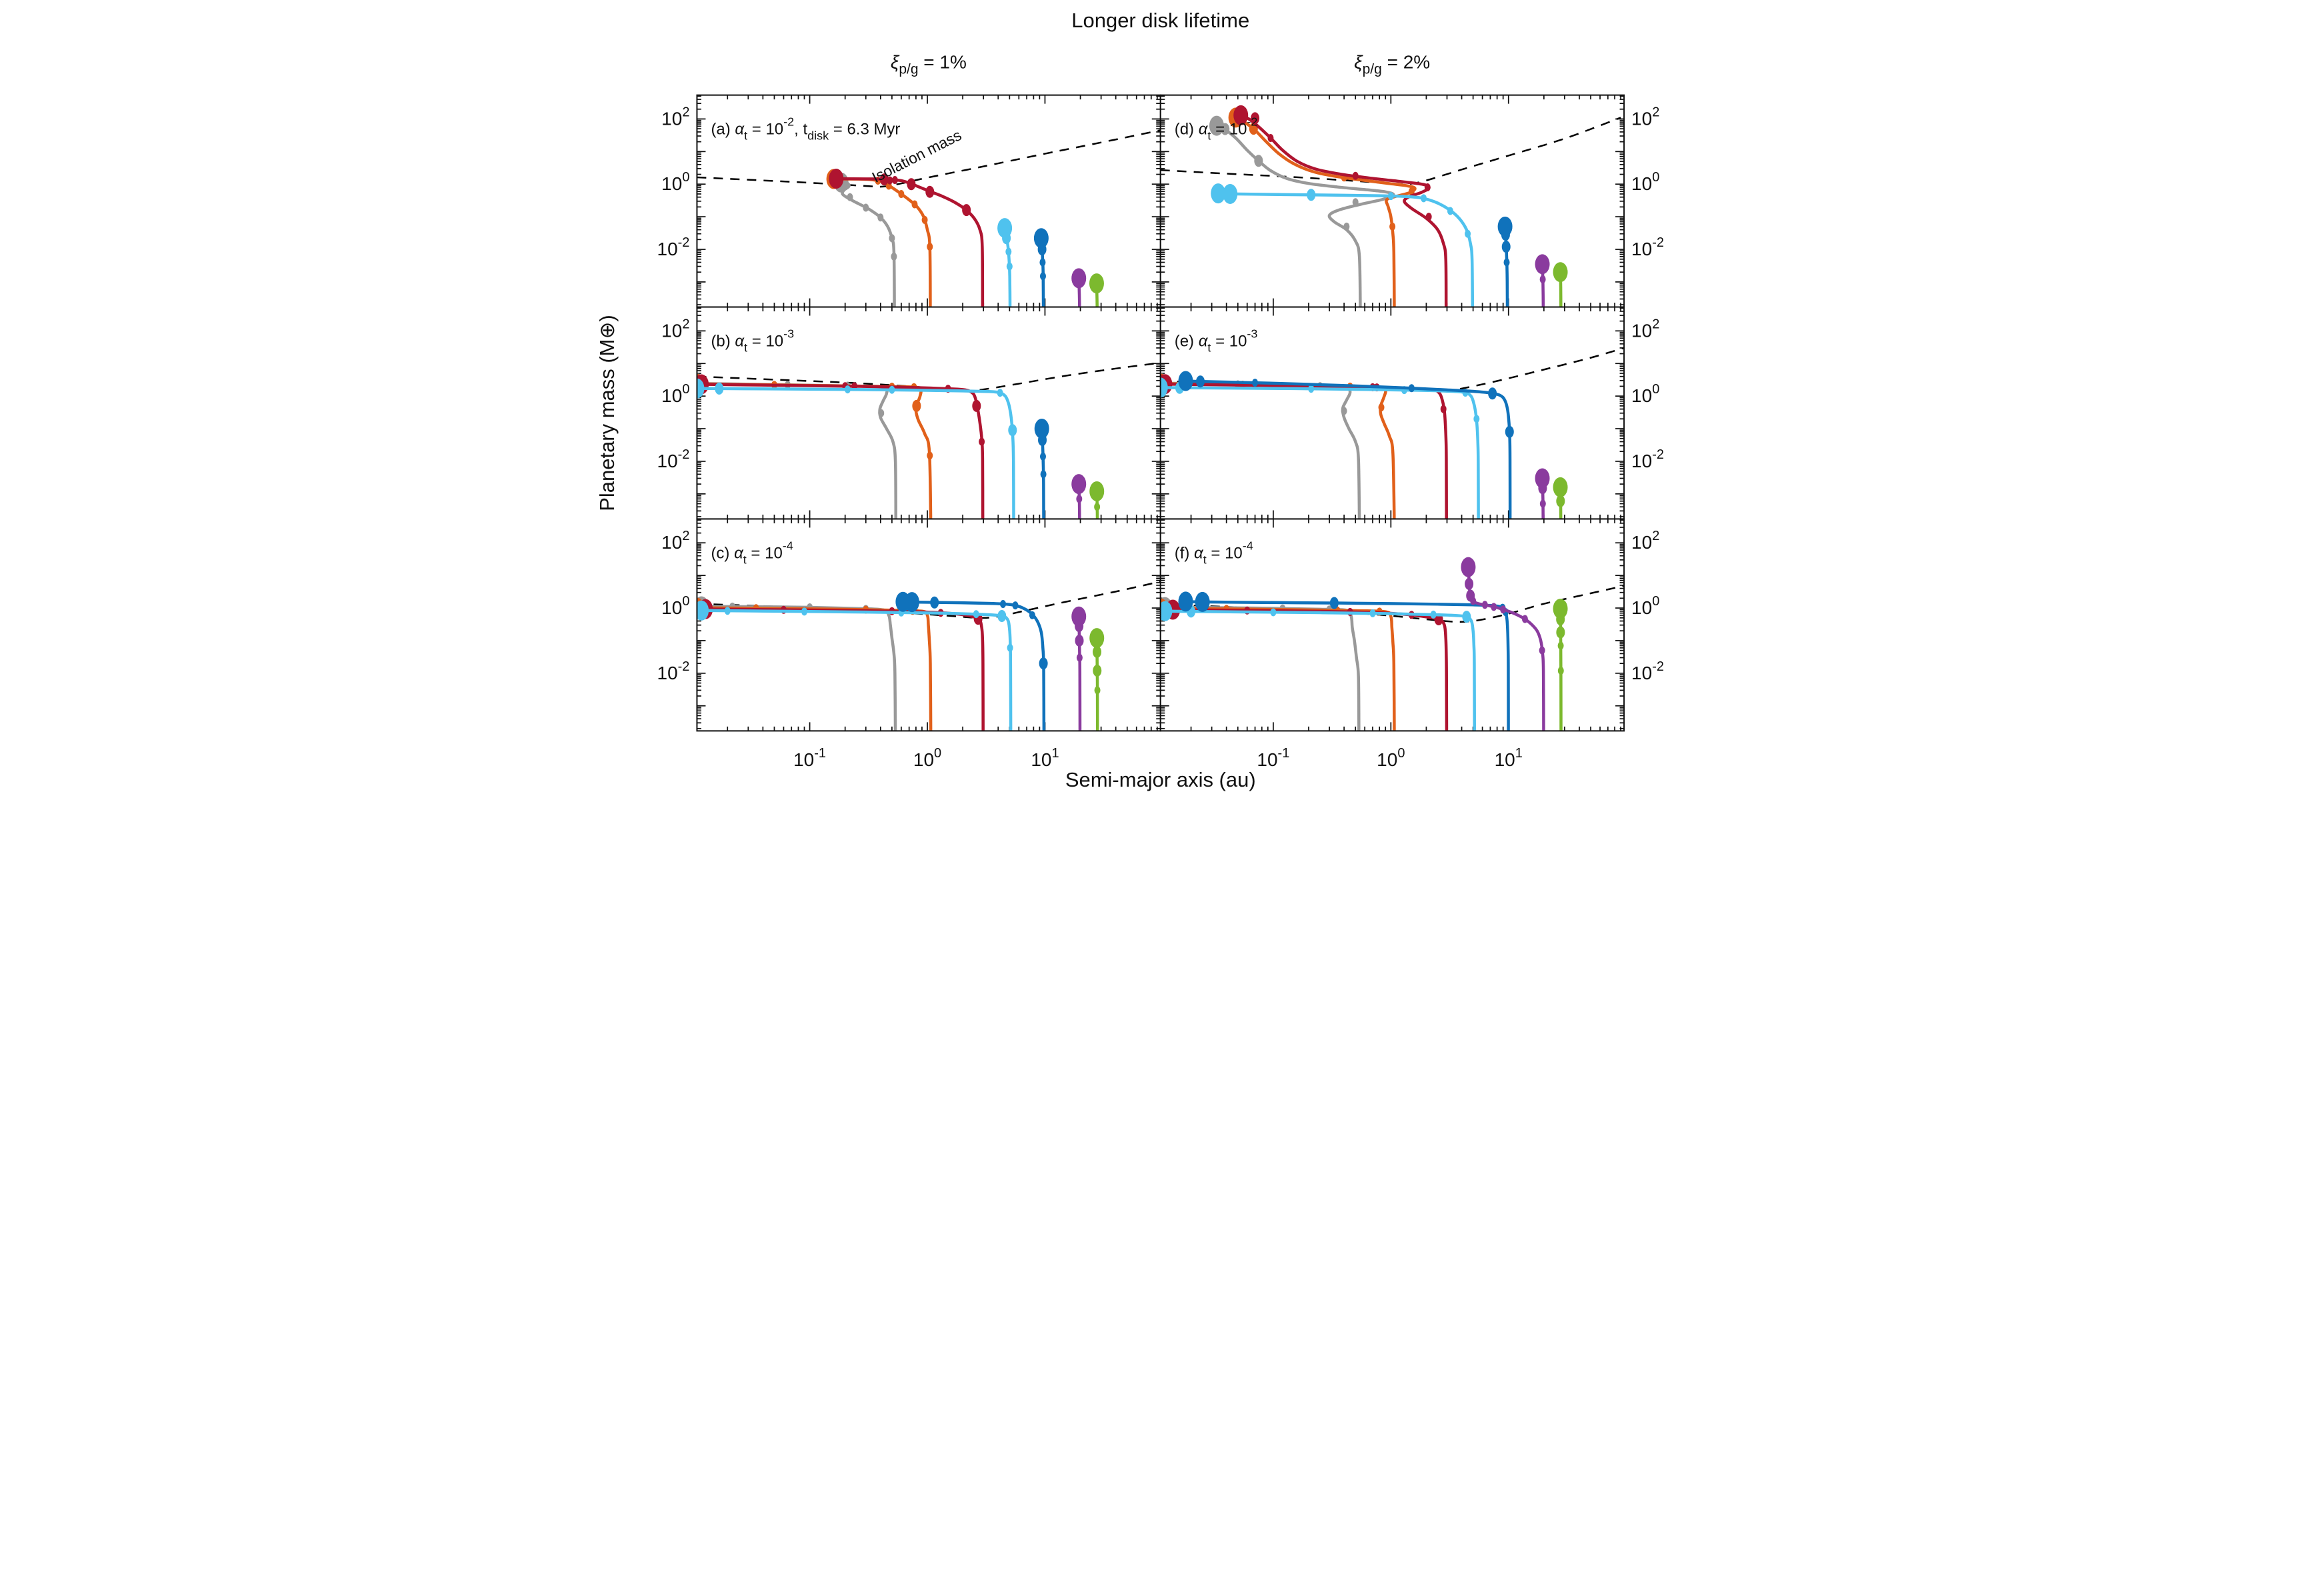 The height and width of the screenshot is (1596, 2322). I want to click on series-red-track, so click(1343, 210).